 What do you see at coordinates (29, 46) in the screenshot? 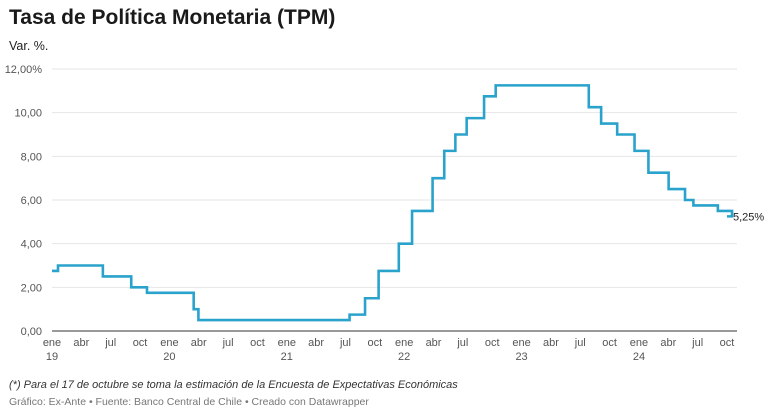
I see `chart-subtitle: Var. %.` at bounding box center [29, 46].